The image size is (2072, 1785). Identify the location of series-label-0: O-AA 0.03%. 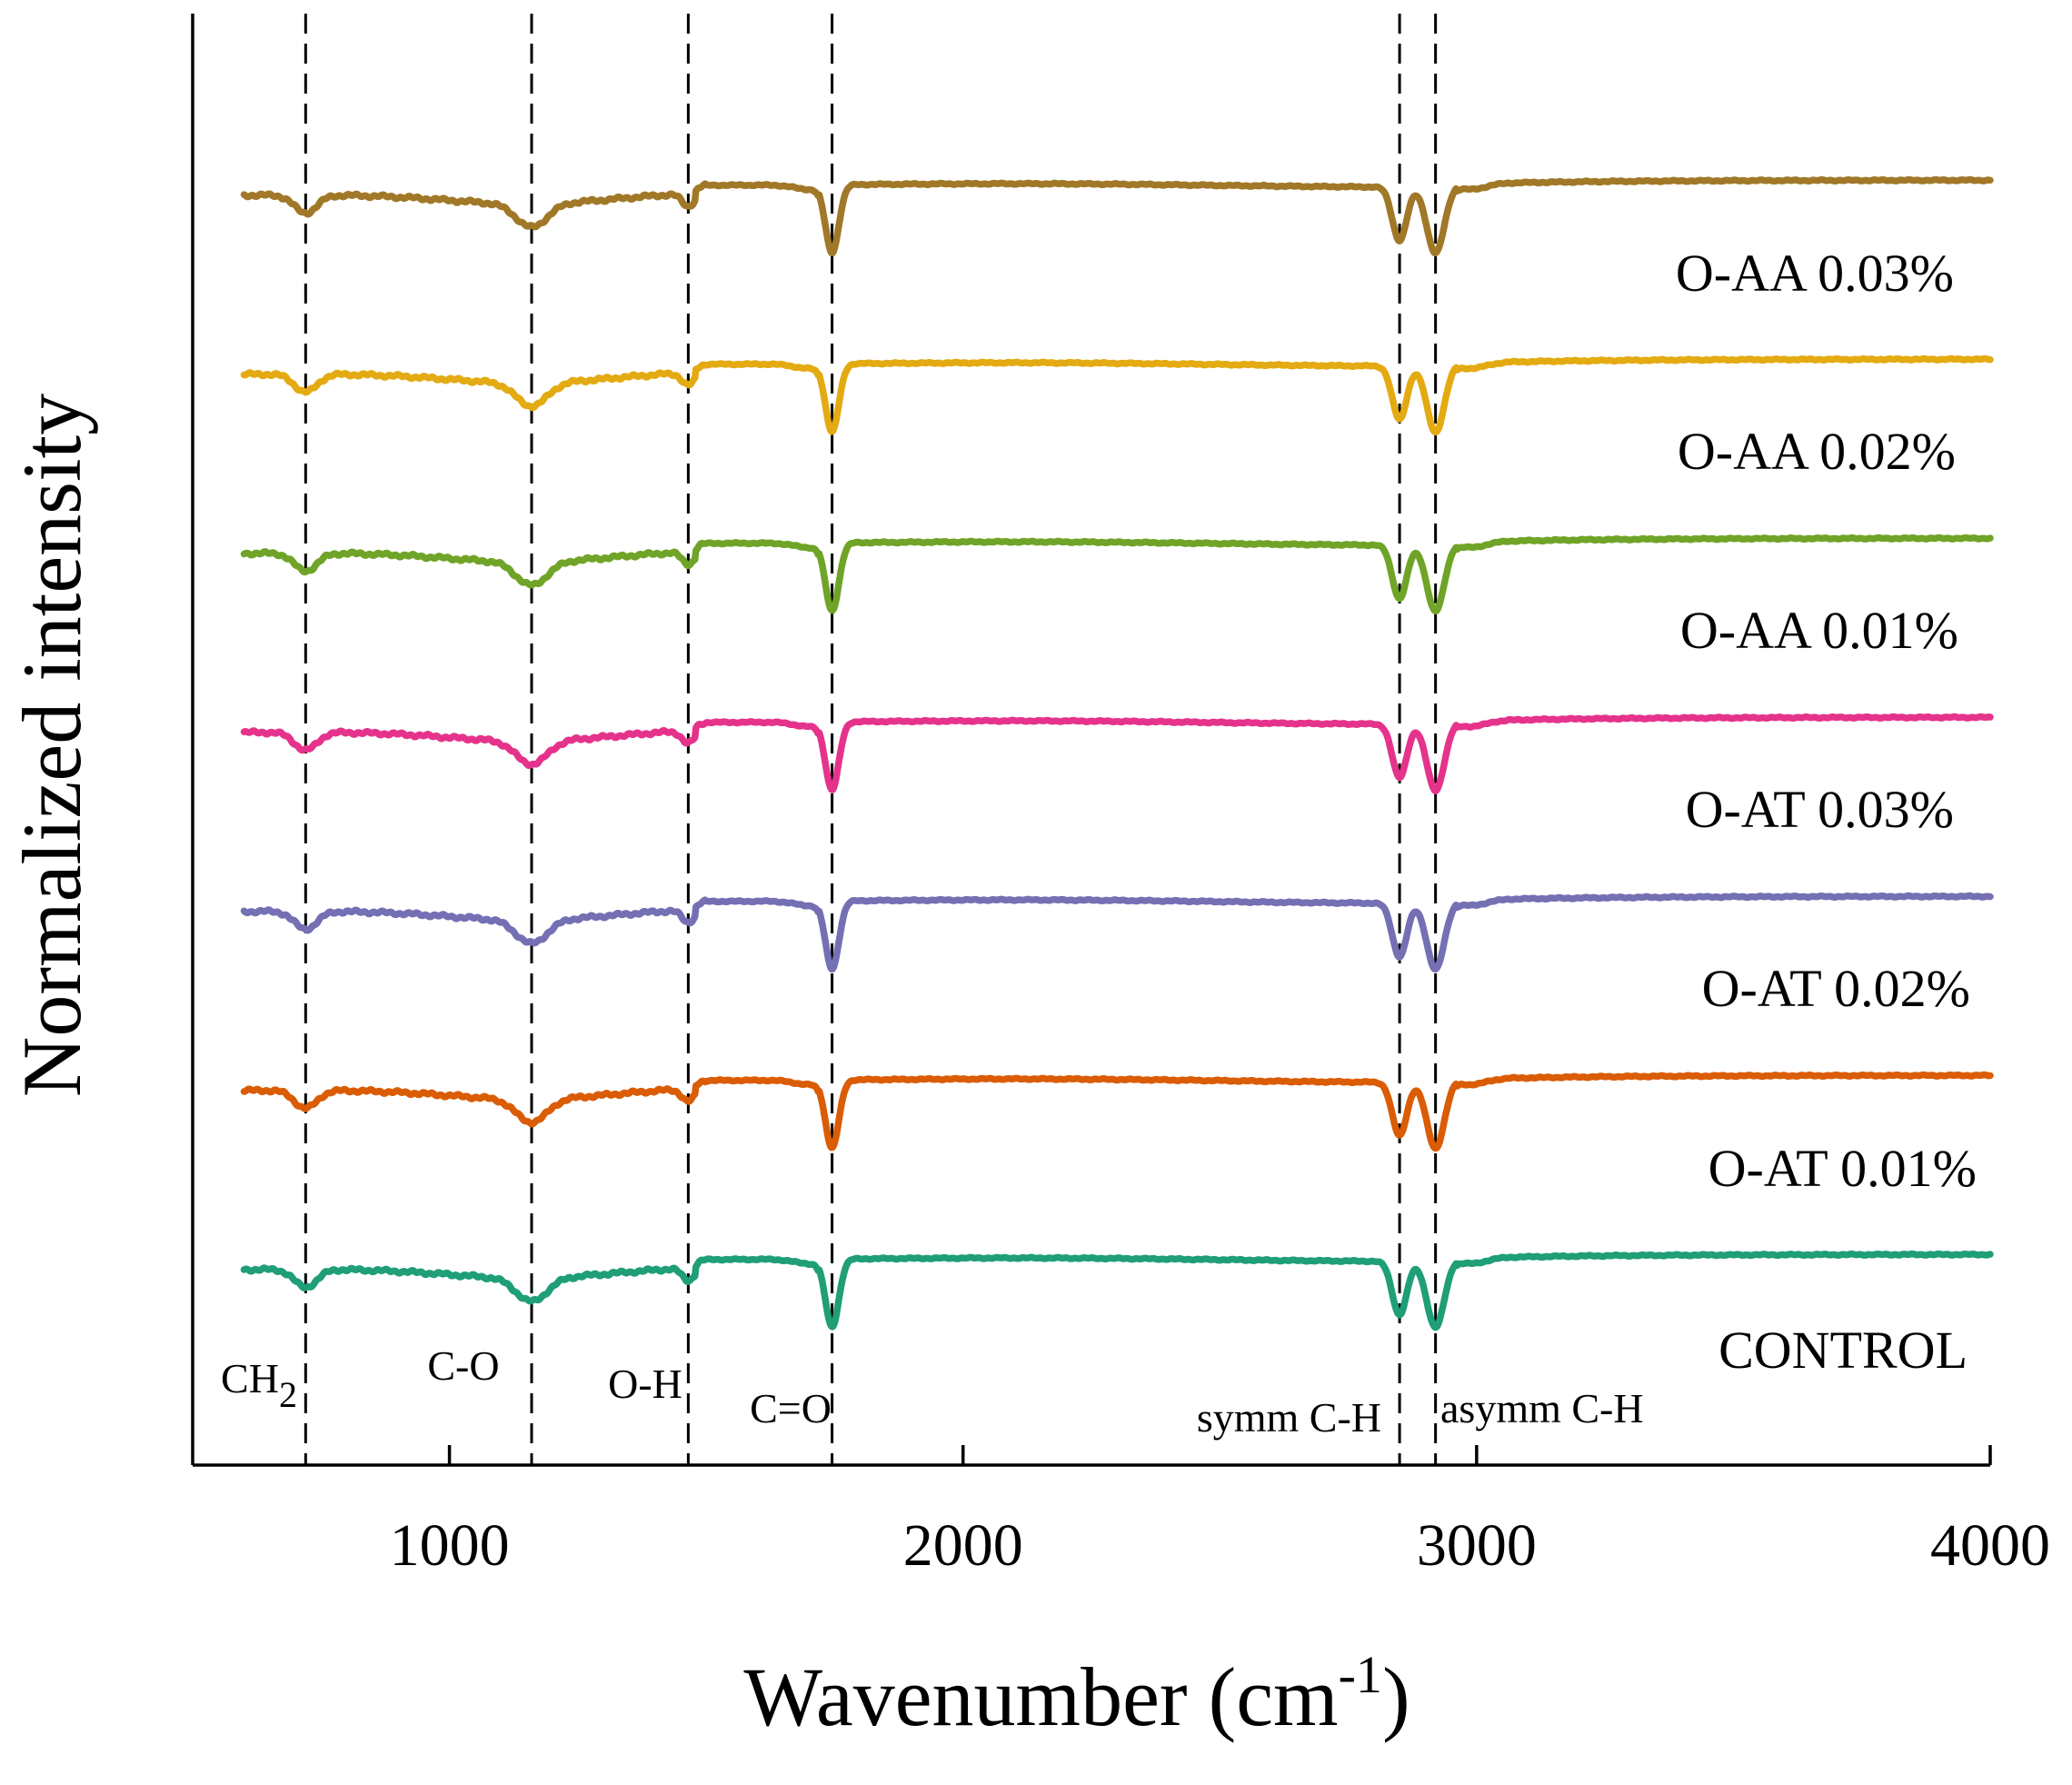
(1815, 273).